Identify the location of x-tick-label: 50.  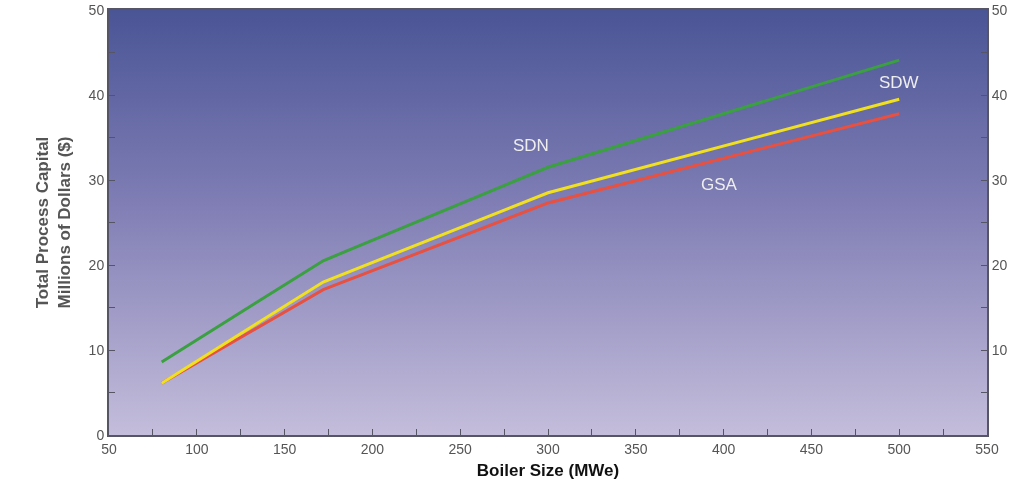
(109, 448).